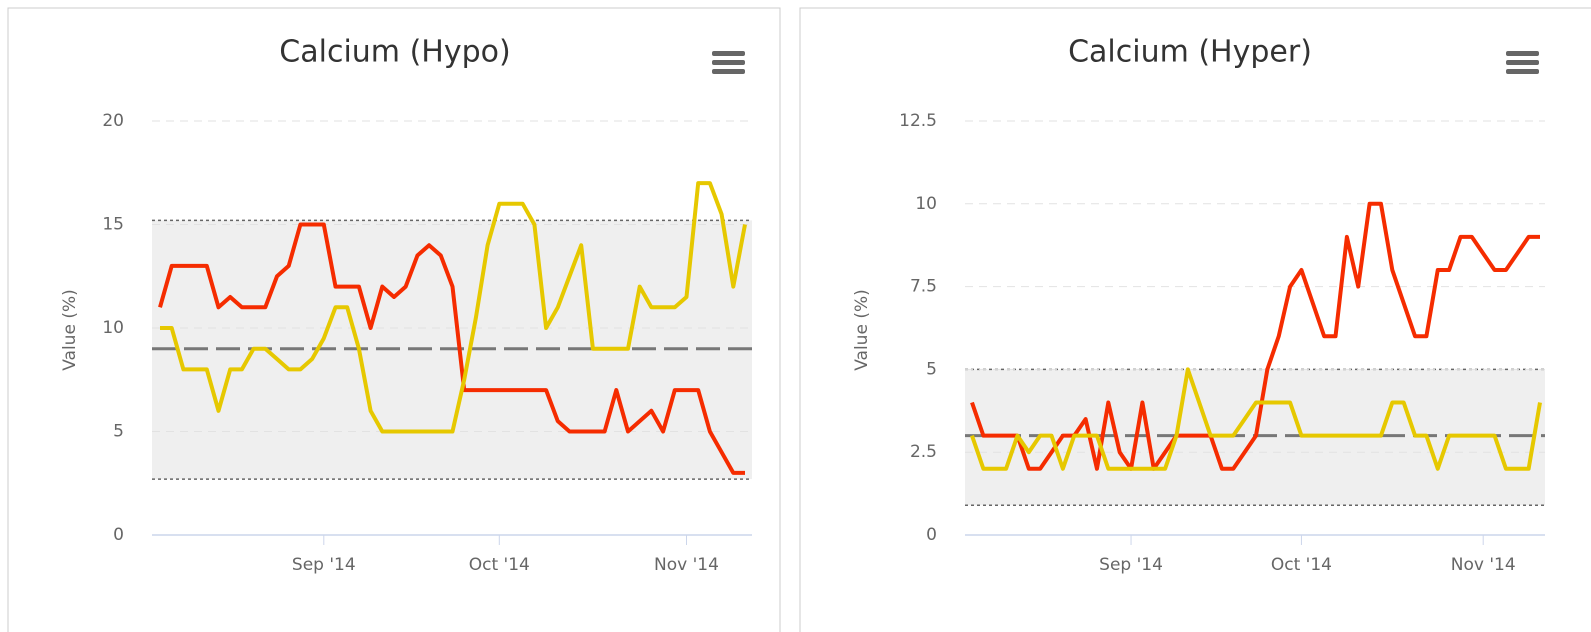  What do you see at coordinates (923, 287) in the screenshot?
I see `y-tick-label: 7.5` at bounding box center [923, 287].